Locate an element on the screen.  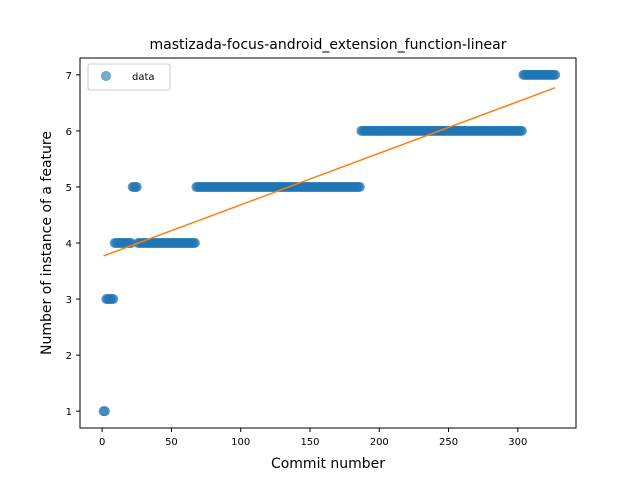
x-tick-label: 50 is located at coordinates (171, 442).